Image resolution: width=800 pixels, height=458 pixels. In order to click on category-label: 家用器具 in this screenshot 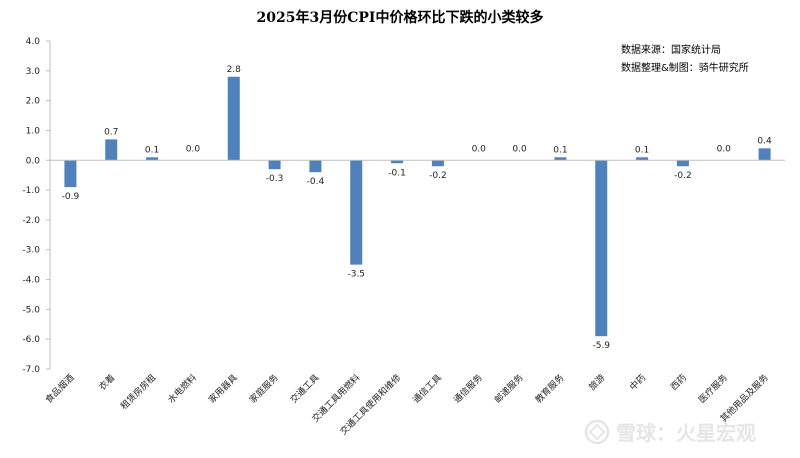, I will do `click(223, 389)`.